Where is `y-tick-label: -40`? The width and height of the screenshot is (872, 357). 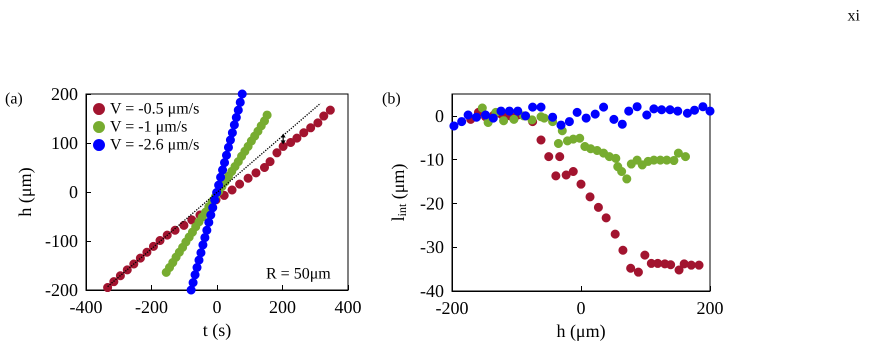
y-tick-label: -40 is located at coordinates (432, 291).